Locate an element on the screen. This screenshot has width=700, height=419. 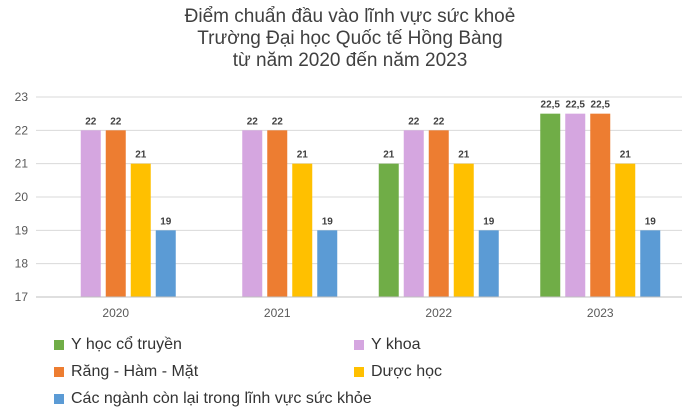
legend-item: Y khoa is located at coordinates (387, 345).